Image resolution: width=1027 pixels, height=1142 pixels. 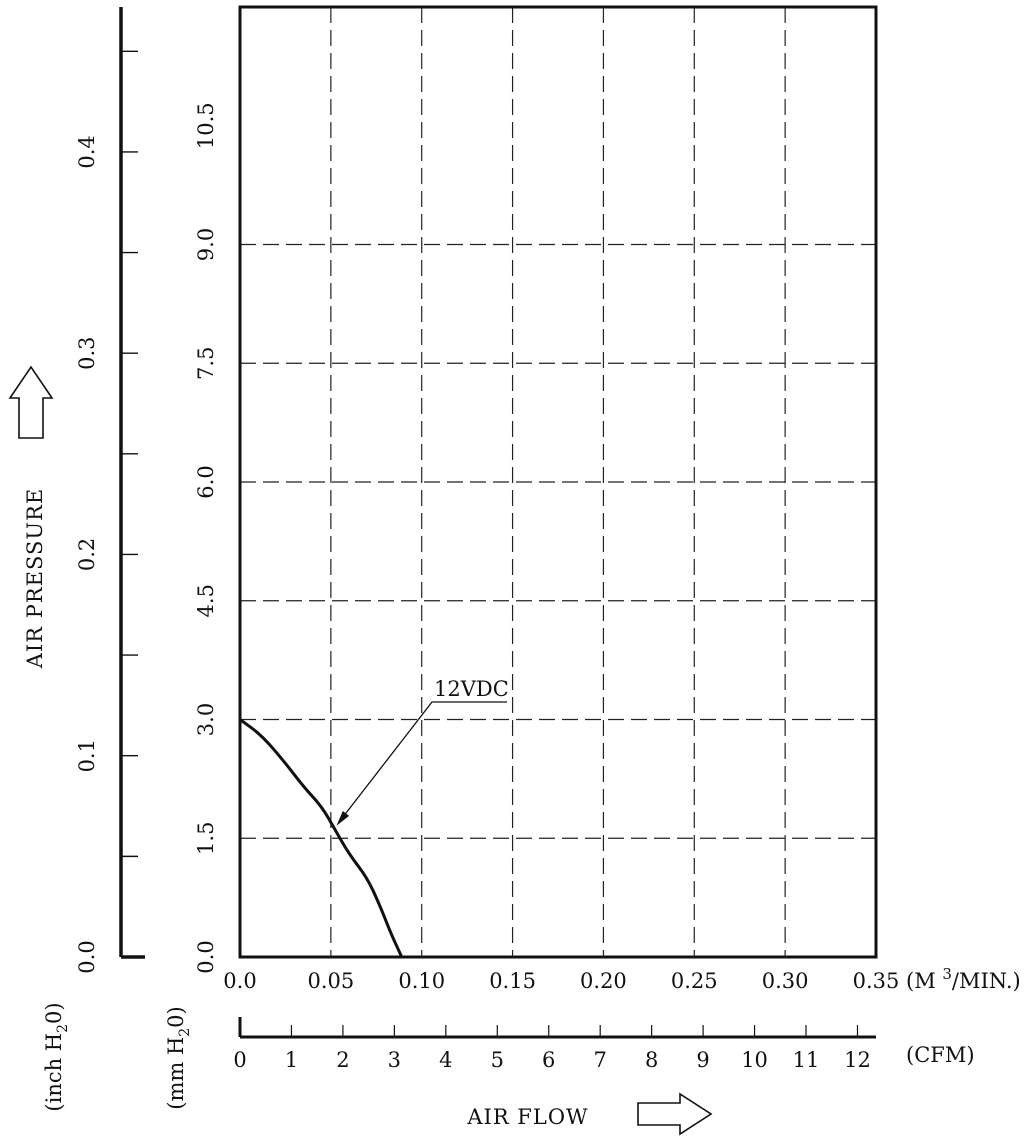 What do you see at coordinates (291, 1060) in the screenshot?
I see `x-tick-label-cfm: 1` at bounding box center [291, 1060].